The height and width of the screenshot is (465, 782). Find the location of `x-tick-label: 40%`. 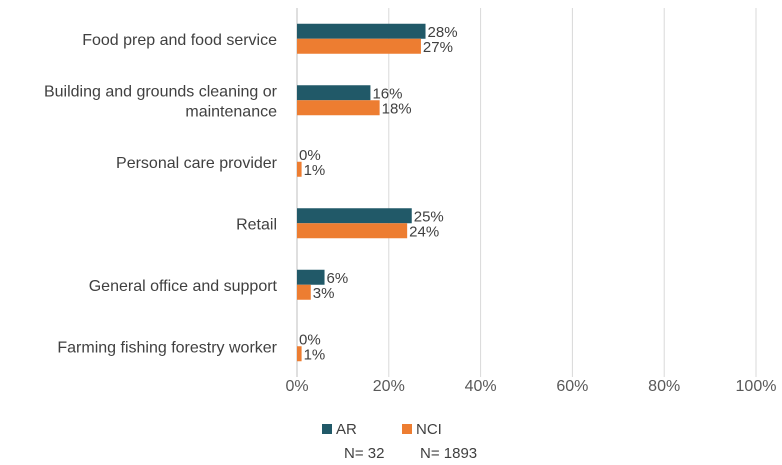

x-tick-label: 40% is located at coordinates (481, 386).